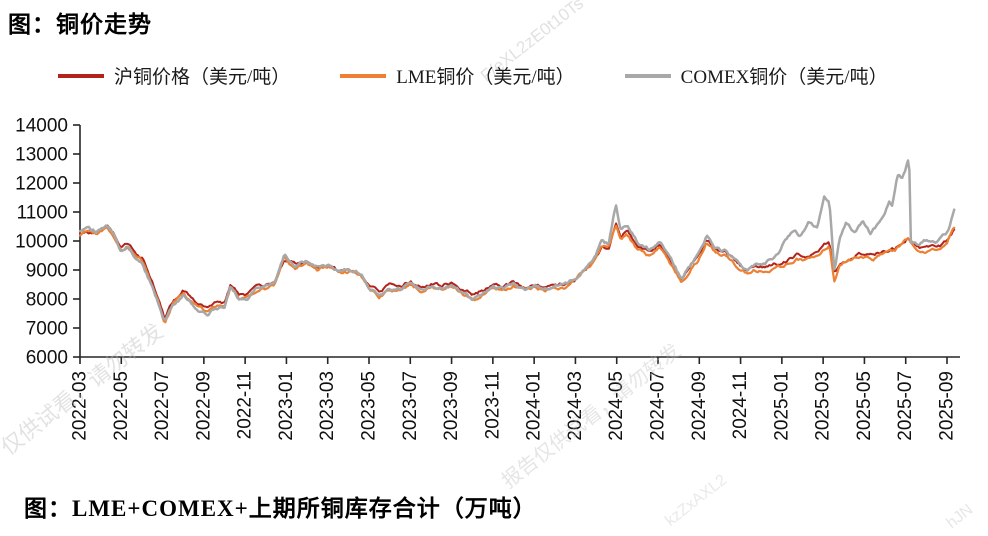 This screenshot has width=988, height=536. I want to click on page-title: 图：铜价走势, so click(80, 24).